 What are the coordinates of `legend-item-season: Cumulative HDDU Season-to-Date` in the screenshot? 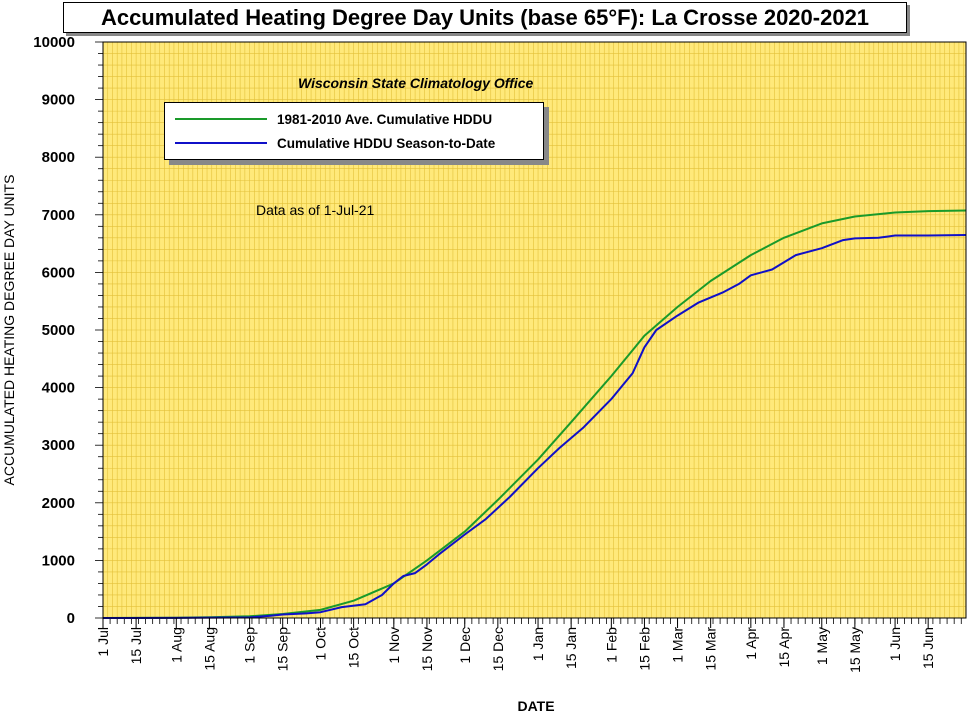 It's located at (335, 143).